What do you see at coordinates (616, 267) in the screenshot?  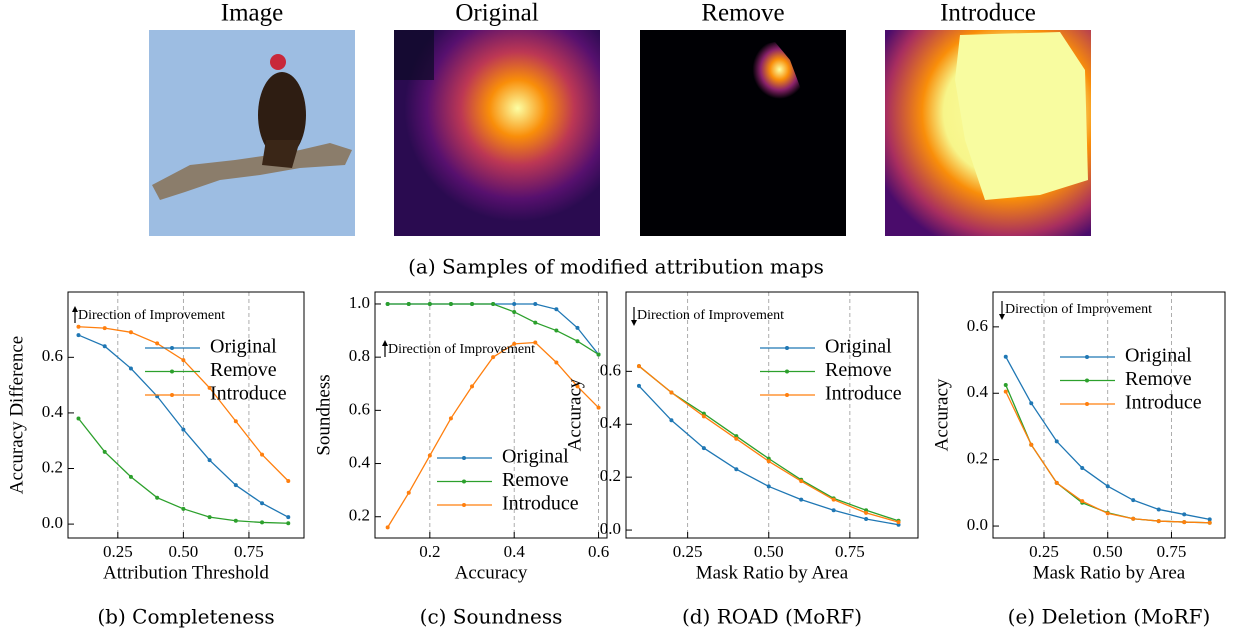 I see `caption: (a) Samples of modified attribution maps` at bounding box center [616, 267].